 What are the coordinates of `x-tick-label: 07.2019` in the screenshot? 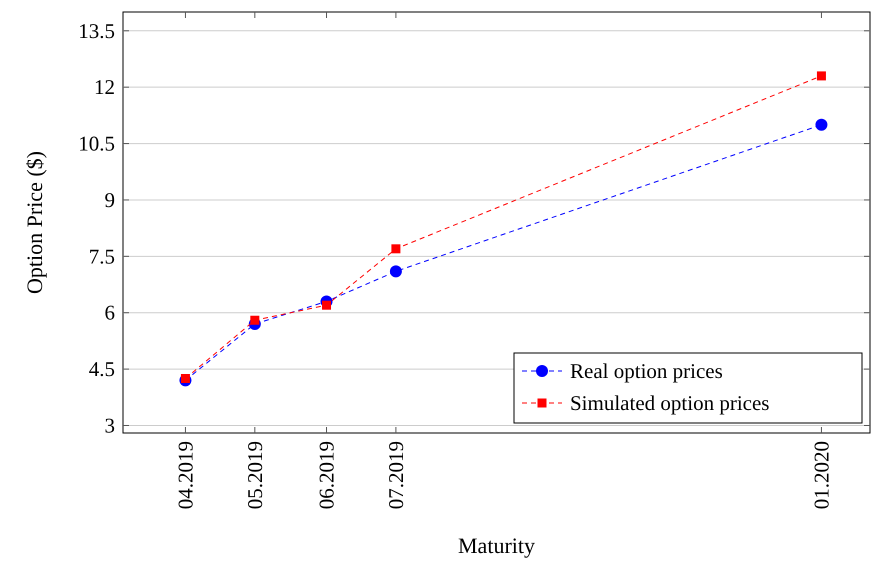 It's located at (396, 475).